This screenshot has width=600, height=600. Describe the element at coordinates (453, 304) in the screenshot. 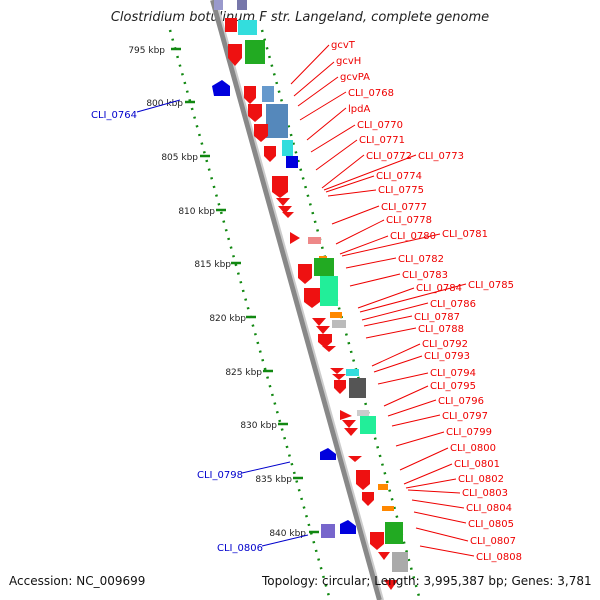

I see `gene-label: CLI_0786` at that location.